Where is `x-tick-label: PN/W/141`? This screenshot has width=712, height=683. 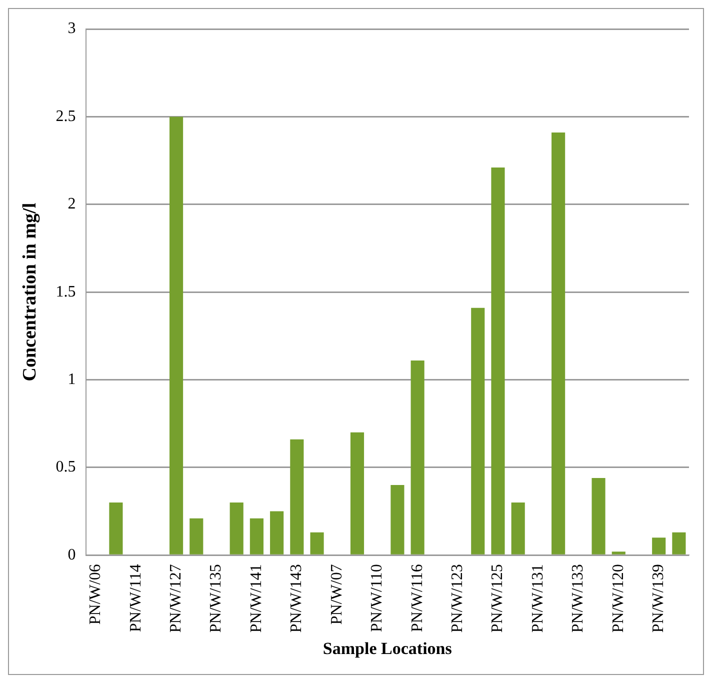
x-tick-label: PN/W/141 is located at coordinates (256, 598).